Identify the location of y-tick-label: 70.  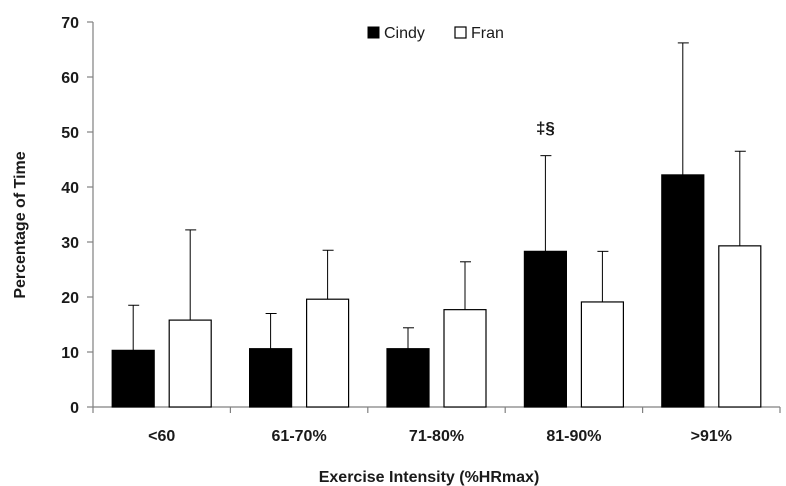
(70, 23).